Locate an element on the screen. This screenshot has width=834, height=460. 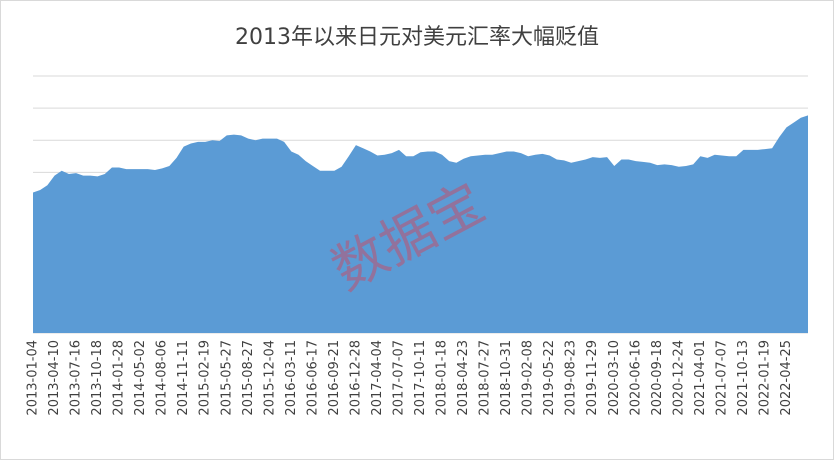
x-tick-label: 2014-01-28 is located at coordinates (119, 378).